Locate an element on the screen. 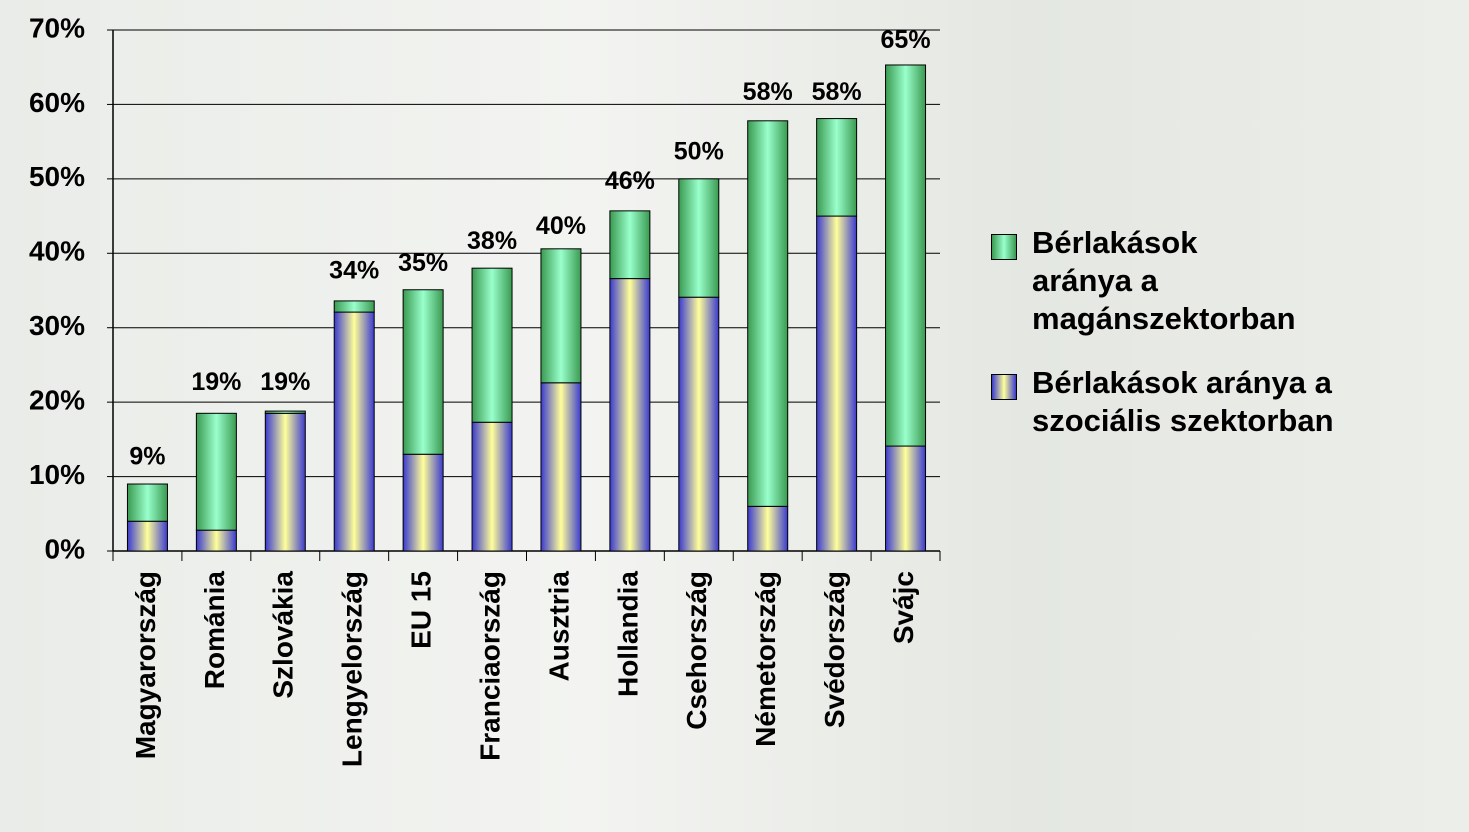  y-tick-label: 0% is located at coordinates (65, 548).